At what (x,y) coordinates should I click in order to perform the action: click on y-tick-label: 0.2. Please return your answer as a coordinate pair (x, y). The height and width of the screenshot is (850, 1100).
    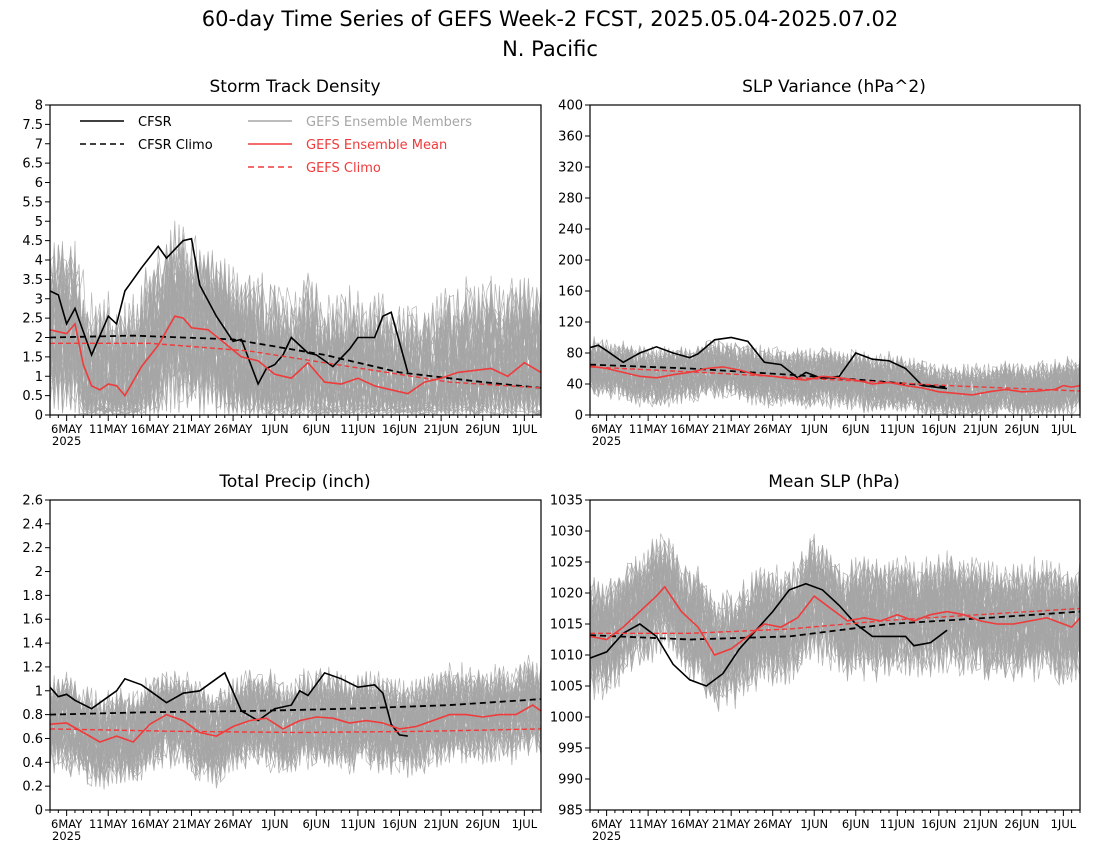
    Looking at the image, I should click on (32, 787).